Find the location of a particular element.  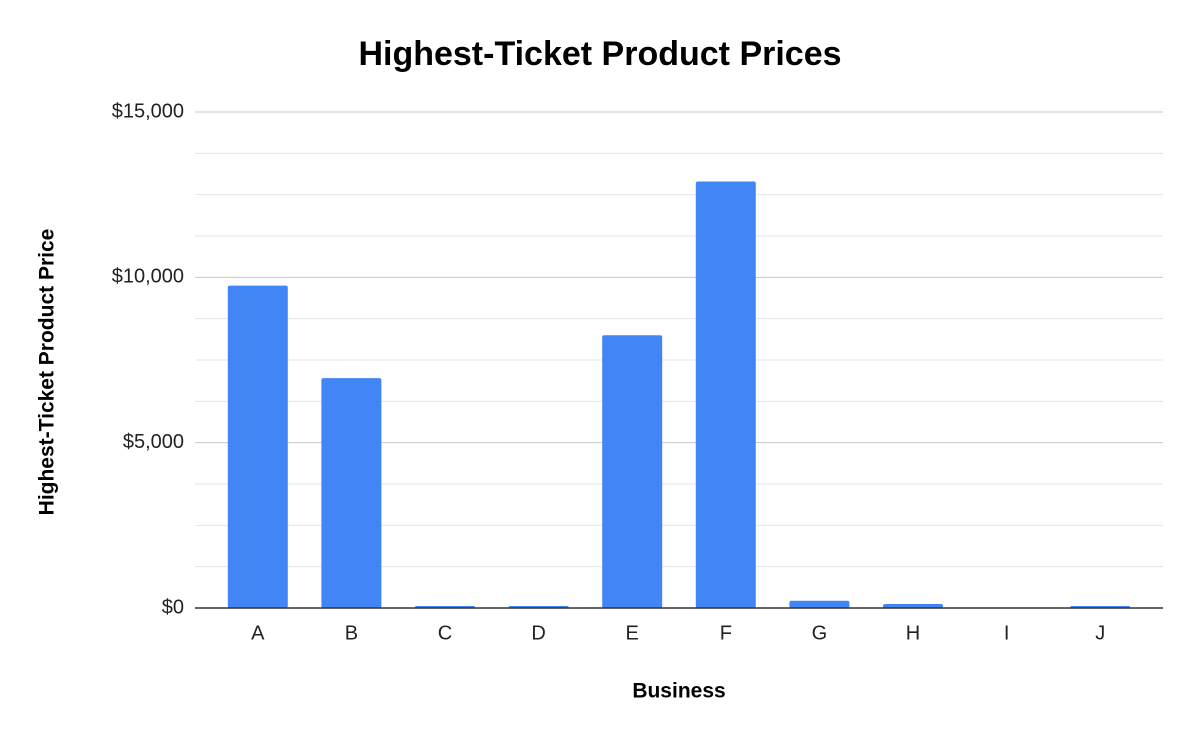

x-tick-label: J is located at coordinates (1100, 633).